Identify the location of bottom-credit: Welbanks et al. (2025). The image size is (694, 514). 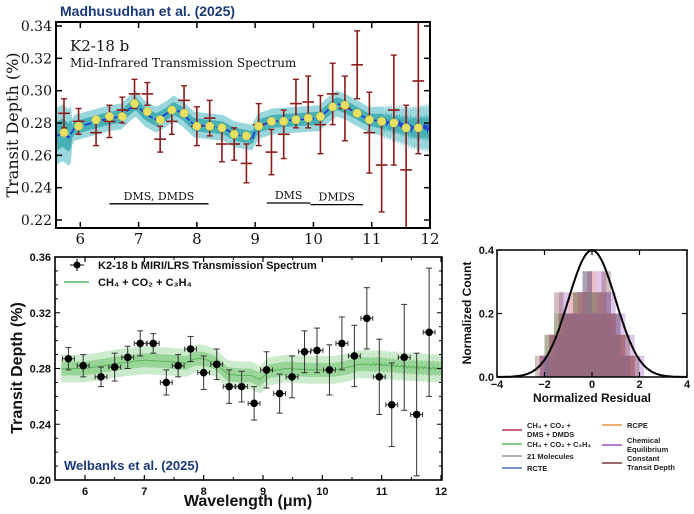
(131, 465).